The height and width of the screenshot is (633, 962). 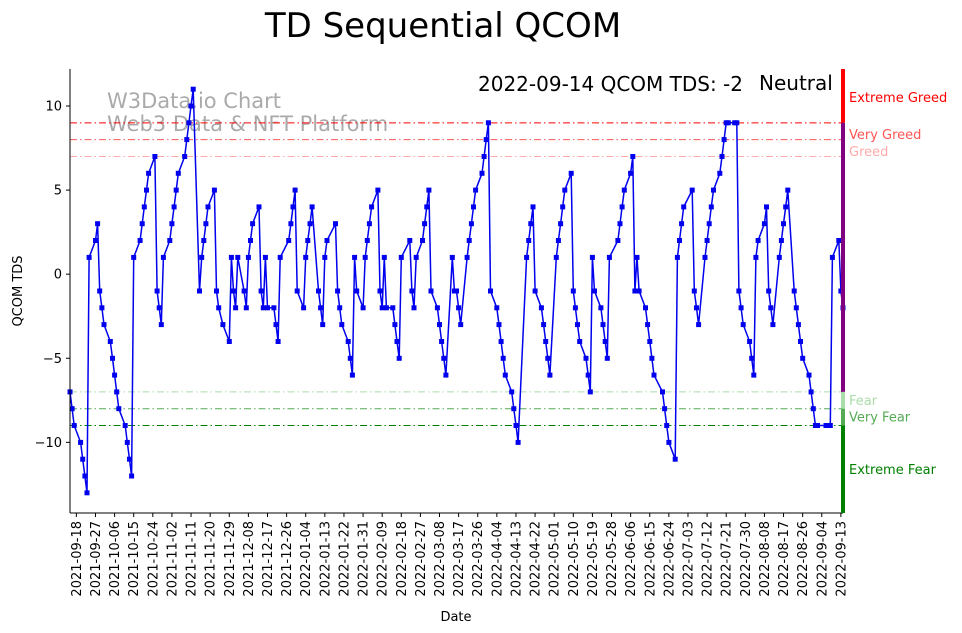 What do you see at coordinates (843, 257) in the screenshot?
I see `zone-neutral` at bounding box center [843, 257].